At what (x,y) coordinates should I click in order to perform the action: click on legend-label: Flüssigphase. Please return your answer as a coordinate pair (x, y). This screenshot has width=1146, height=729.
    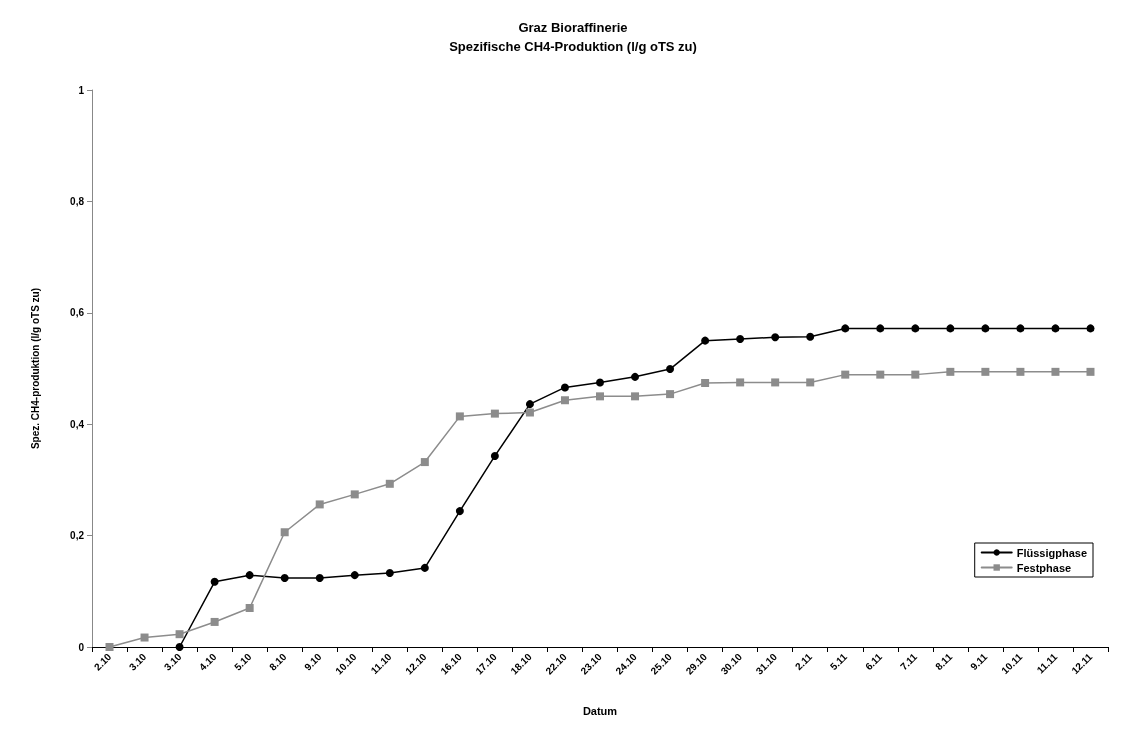
    Looking at the image, I should click on (1051, 552).